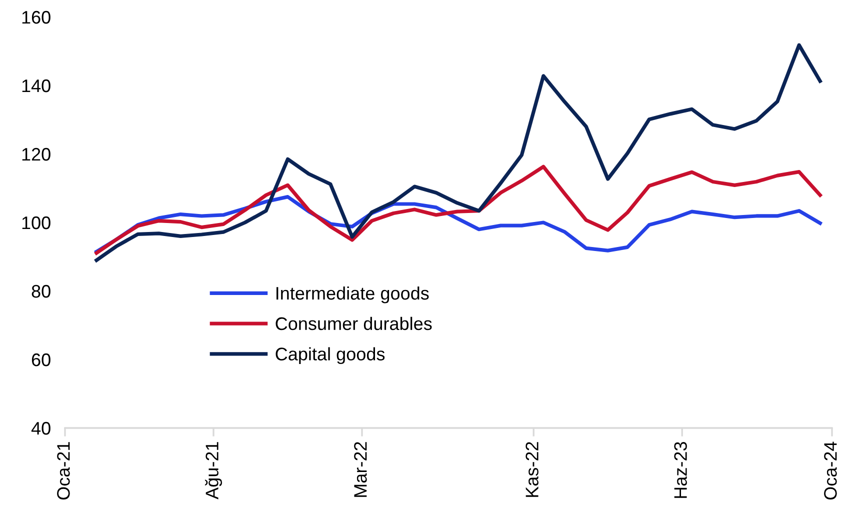 The width and height of the screenshot is (846, 516). I want to click on y-tick-label: 80, so click(41, 291).